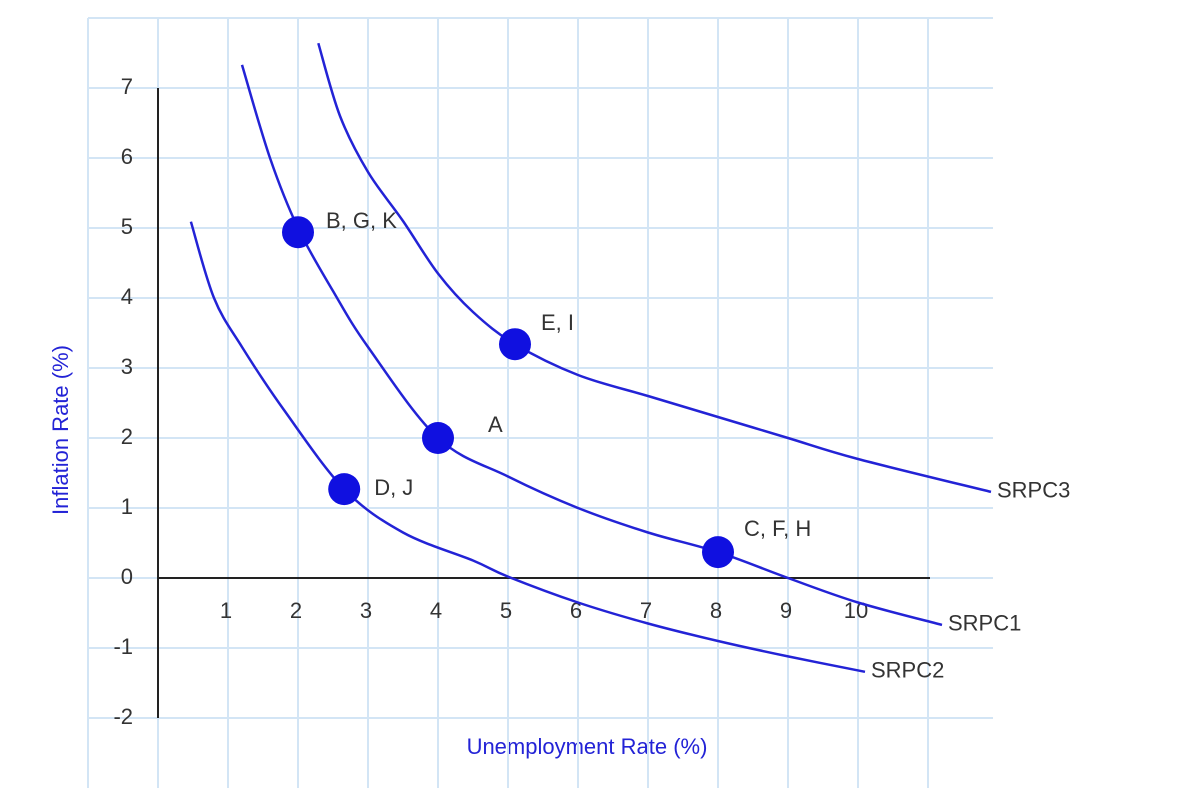  What do you see at coordinates (127, 226) in the screenshot?
I see `y-tick-label: 5` at bounding box center [127, 226].